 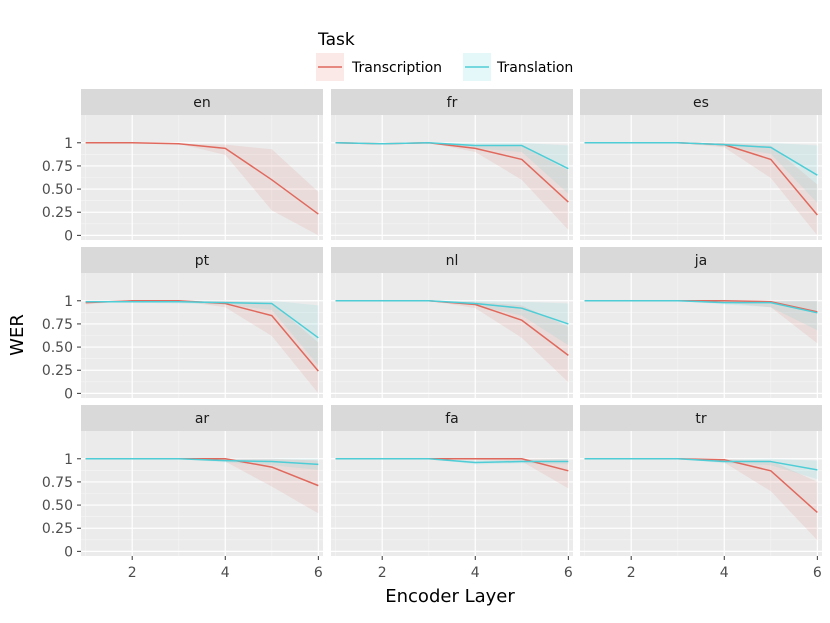 I want to click on facet-panel-nl: nl, so click(x=452, y=322).